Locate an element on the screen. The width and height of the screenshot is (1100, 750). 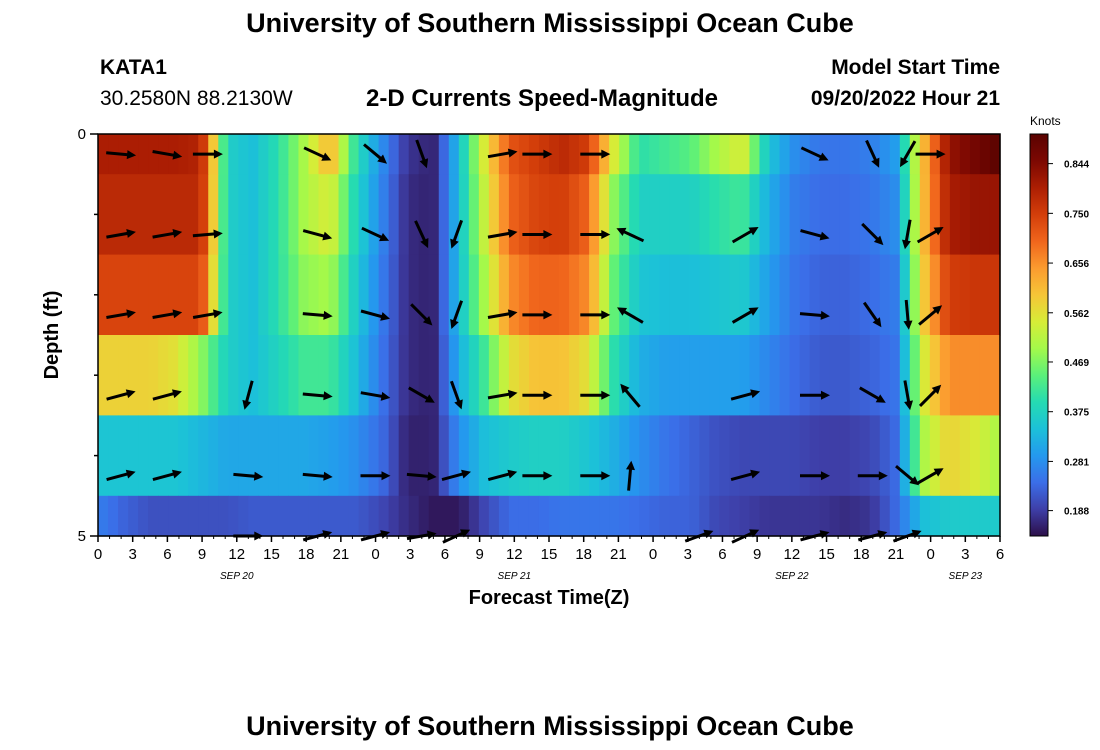
x-tick-label: 9 is located at coordinates (479, 554).